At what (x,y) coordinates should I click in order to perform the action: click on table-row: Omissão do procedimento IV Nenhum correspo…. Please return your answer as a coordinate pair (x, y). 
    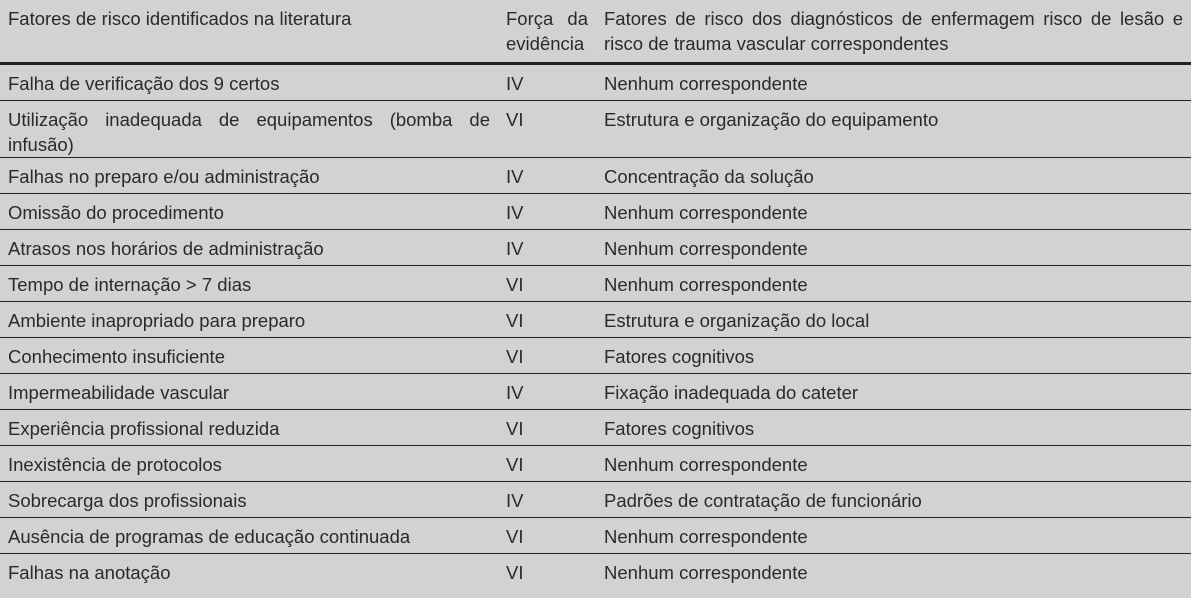
    Looking at the image, I should click on (595, 211).